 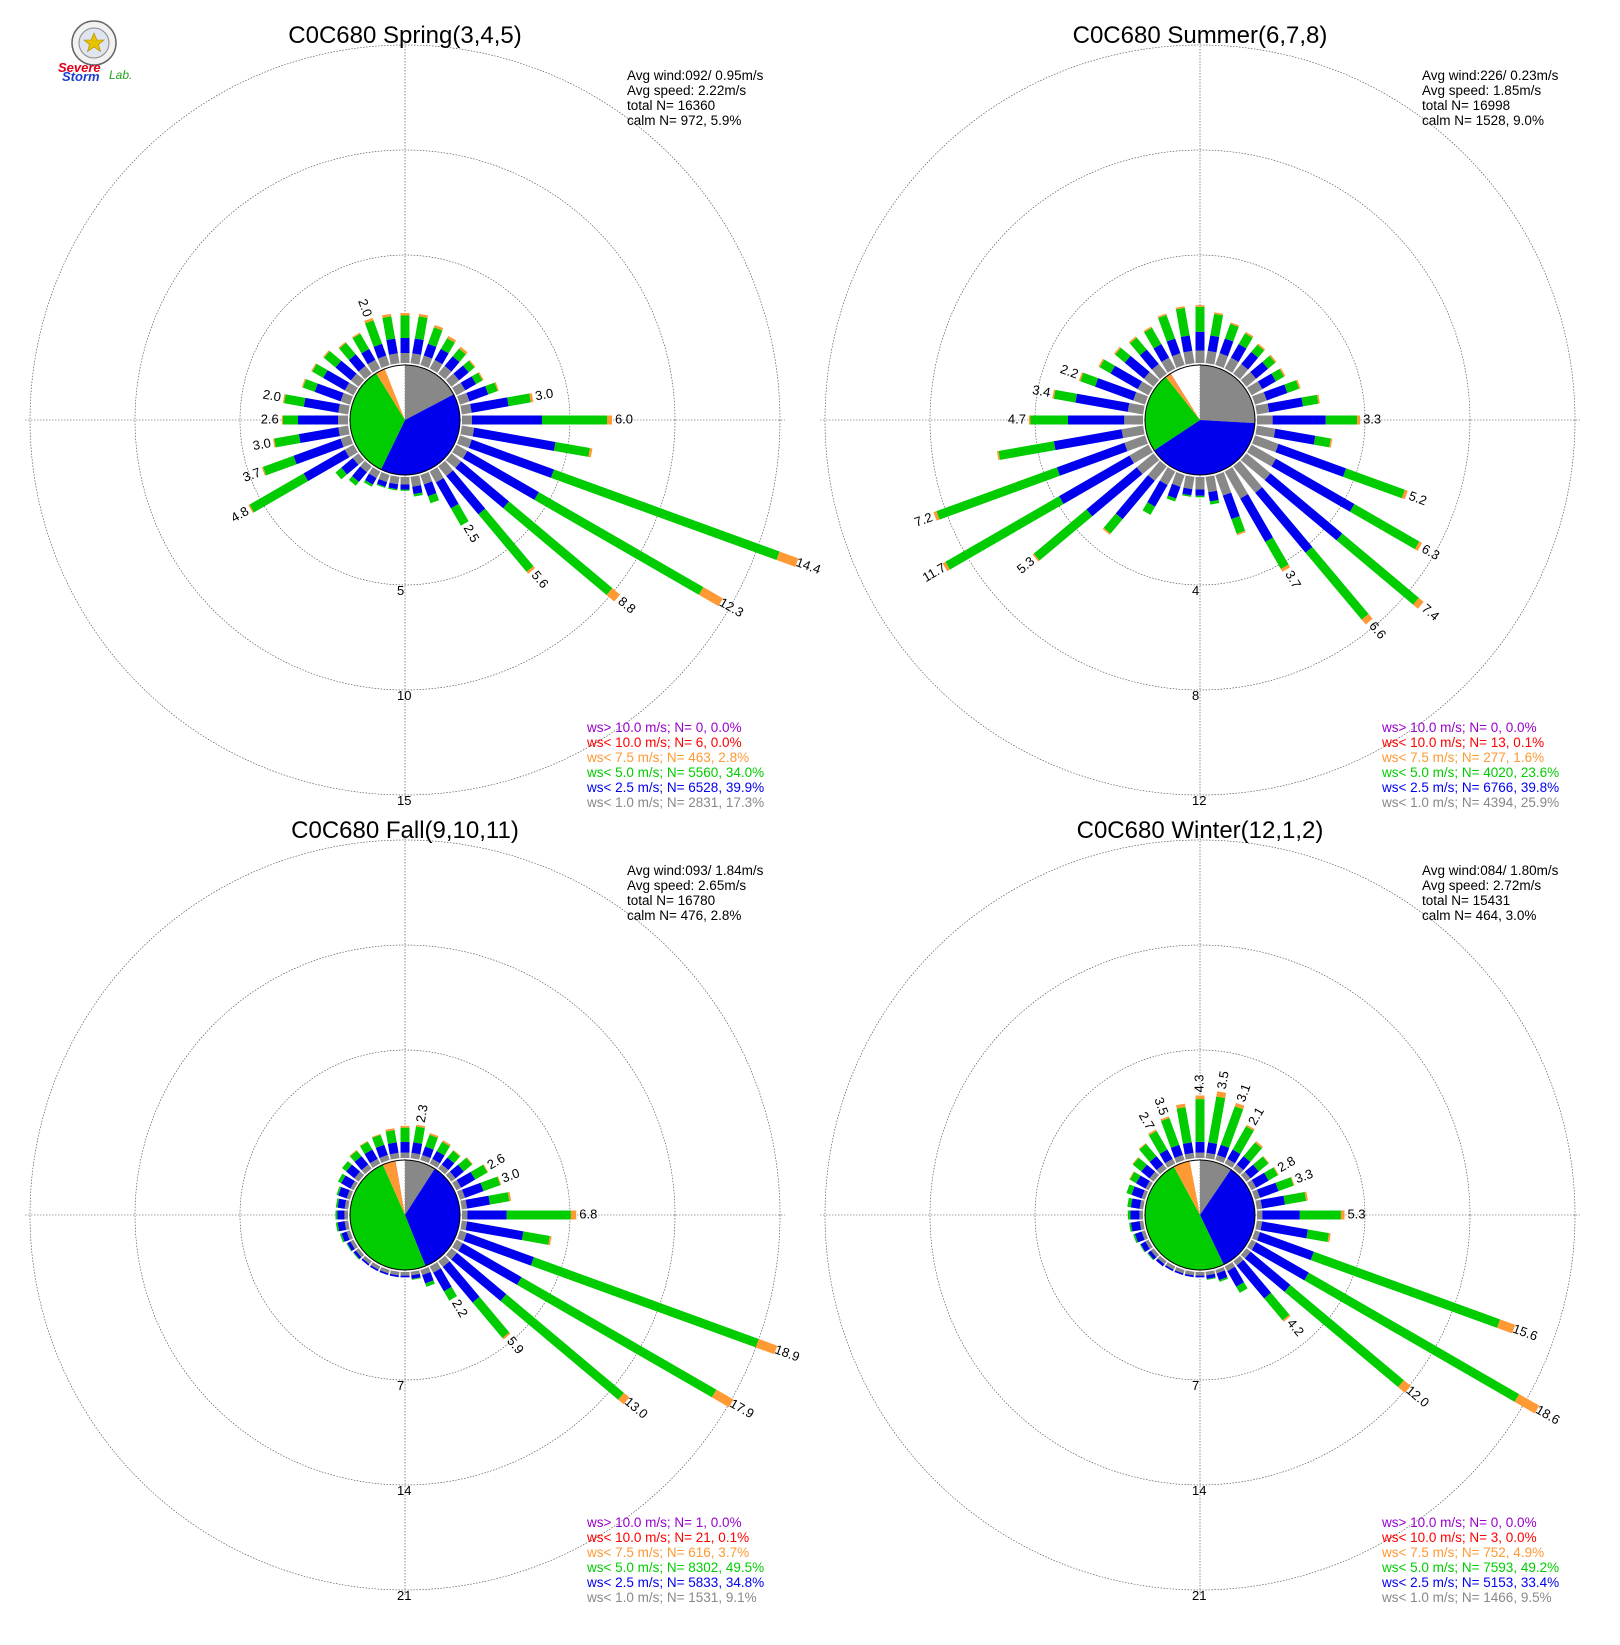 I want to click on bar-value-label: 8.8, so click(x=626, y=604).